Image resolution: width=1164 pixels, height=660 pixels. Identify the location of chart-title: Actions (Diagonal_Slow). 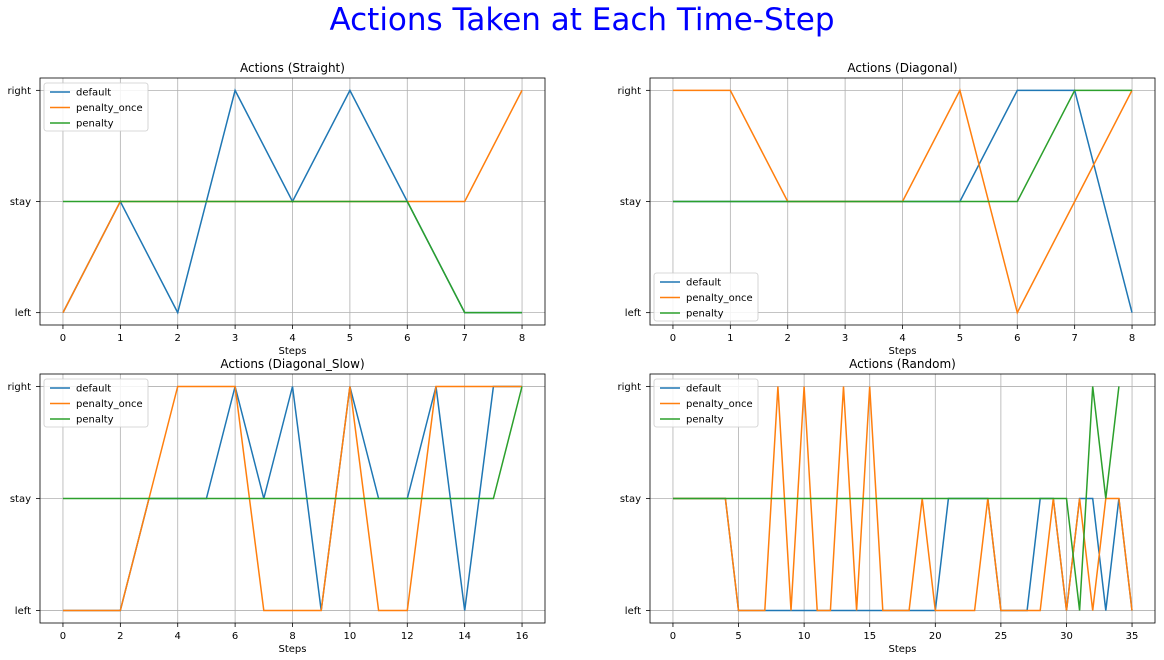
(292, 364).